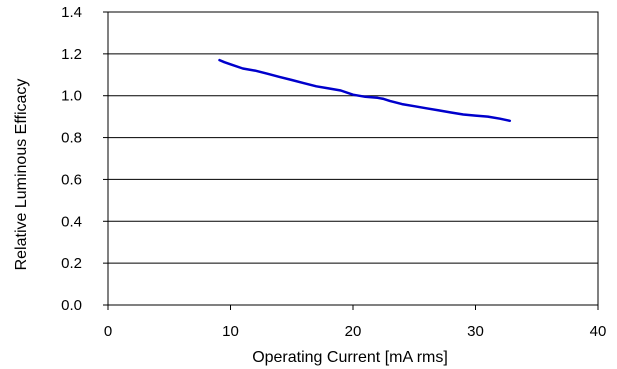 This screenshot has height=369, width=617. What do you see at coordinates (350, 357) in the screenshot?
I see `x-axis-title: Operating Current [mA rms]` at bounding box center [350, 357].